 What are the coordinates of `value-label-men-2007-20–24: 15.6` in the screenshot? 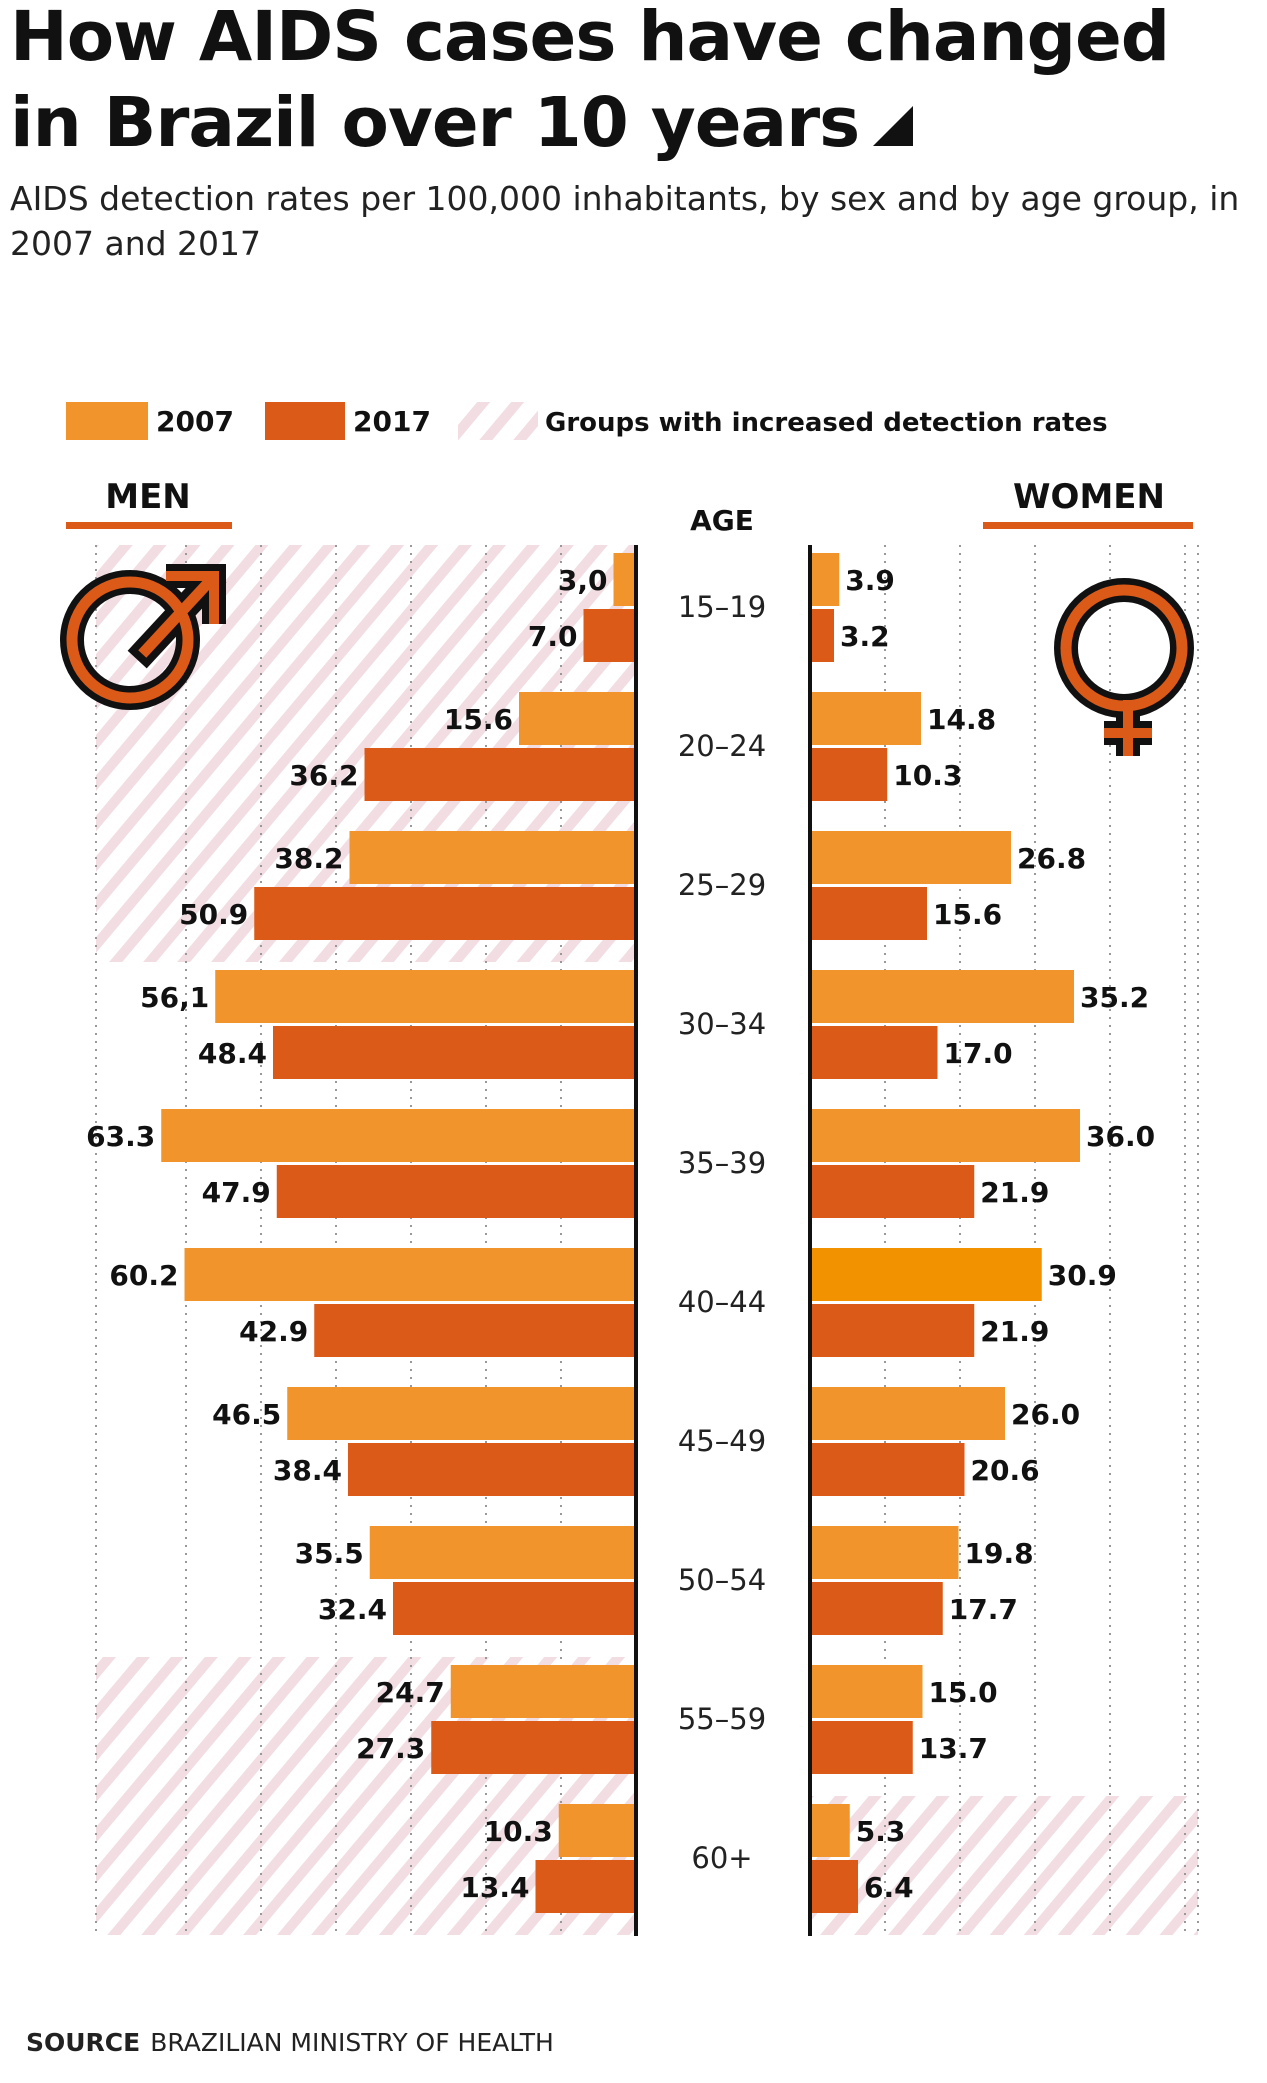 It's located at (478, 719).